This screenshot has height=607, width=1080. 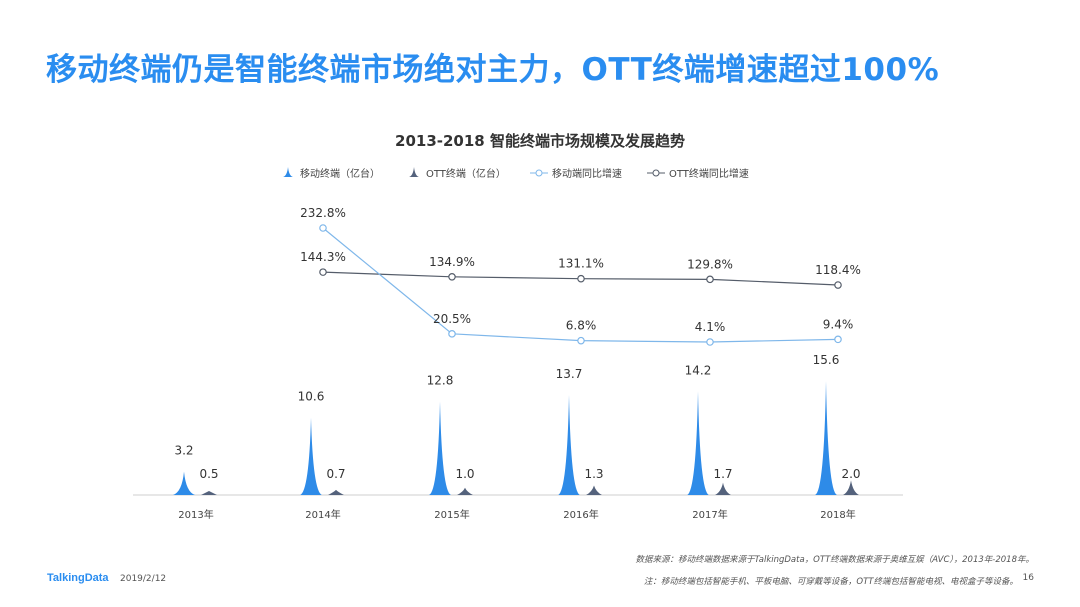 What do you see at coordinates (593, 474) in the screenshot?
I see `bar-label-ott: 1.3` at bounding box center [593, 474].